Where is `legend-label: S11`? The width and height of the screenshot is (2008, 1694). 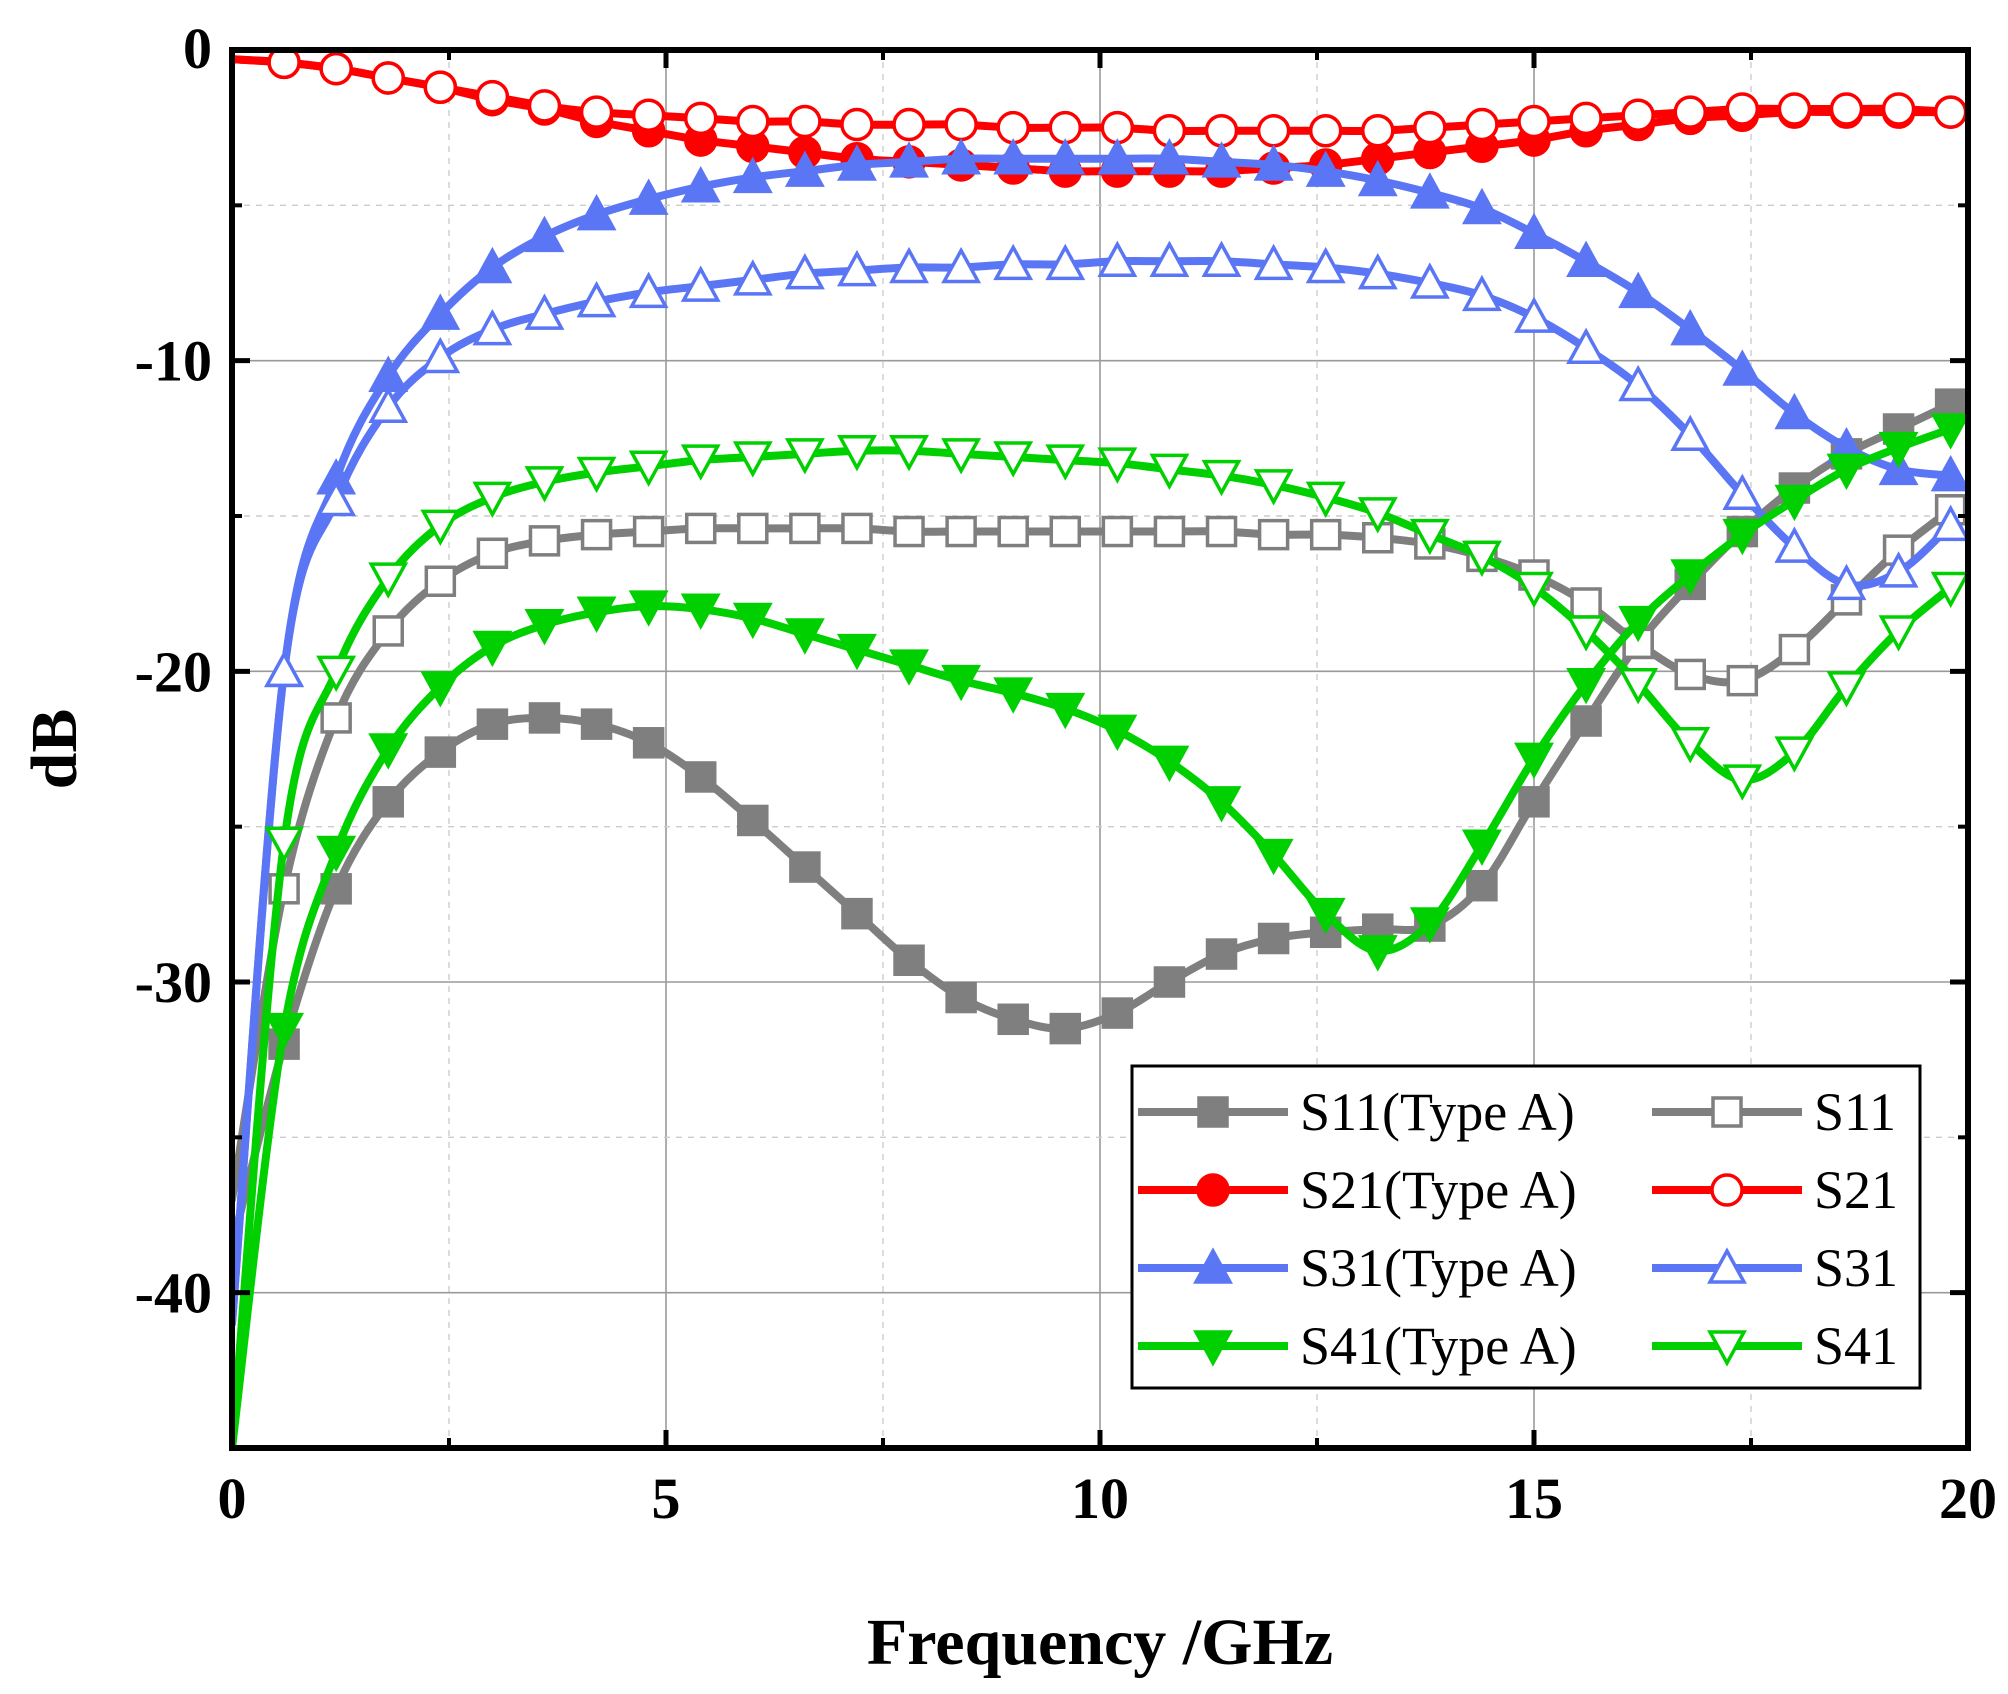
legend-label: S11 is located at coordinates (1855, 1112).